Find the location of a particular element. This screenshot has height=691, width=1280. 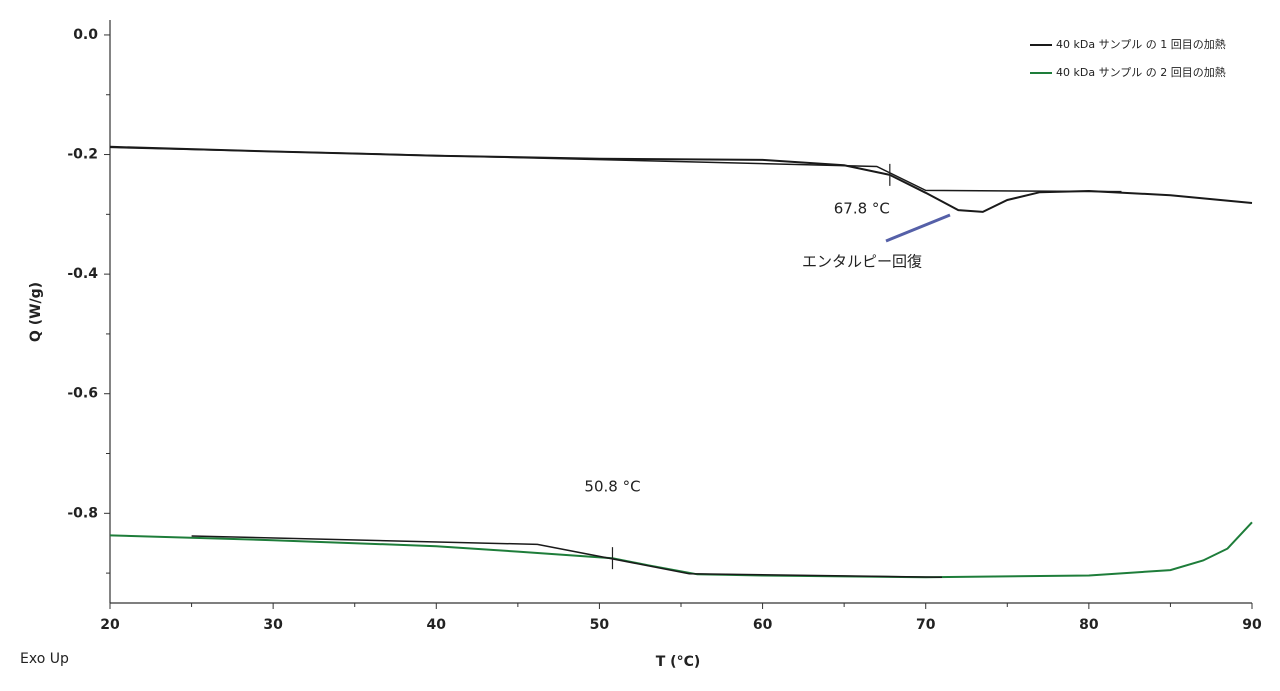

y-tick-label: -0.6 is located at coordinates (82, 394).